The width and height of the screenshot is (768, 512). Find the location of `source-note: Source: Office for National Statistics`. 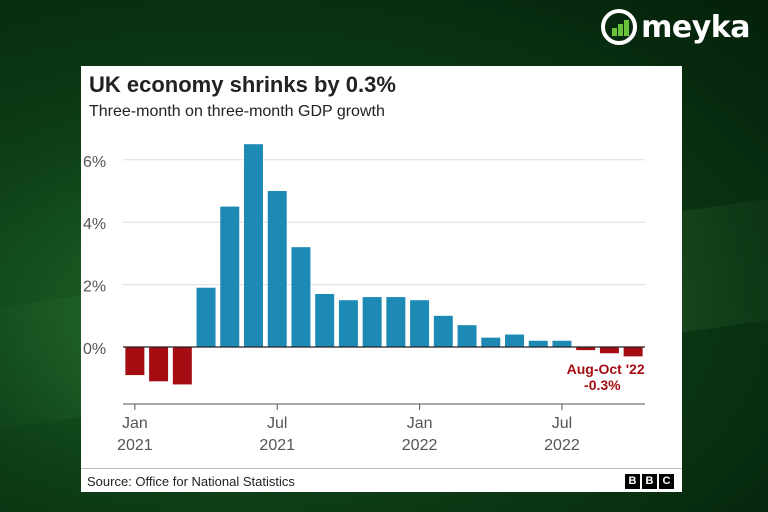

source-note: Source: Office for National Statistics is located at coordinates (191, 481).